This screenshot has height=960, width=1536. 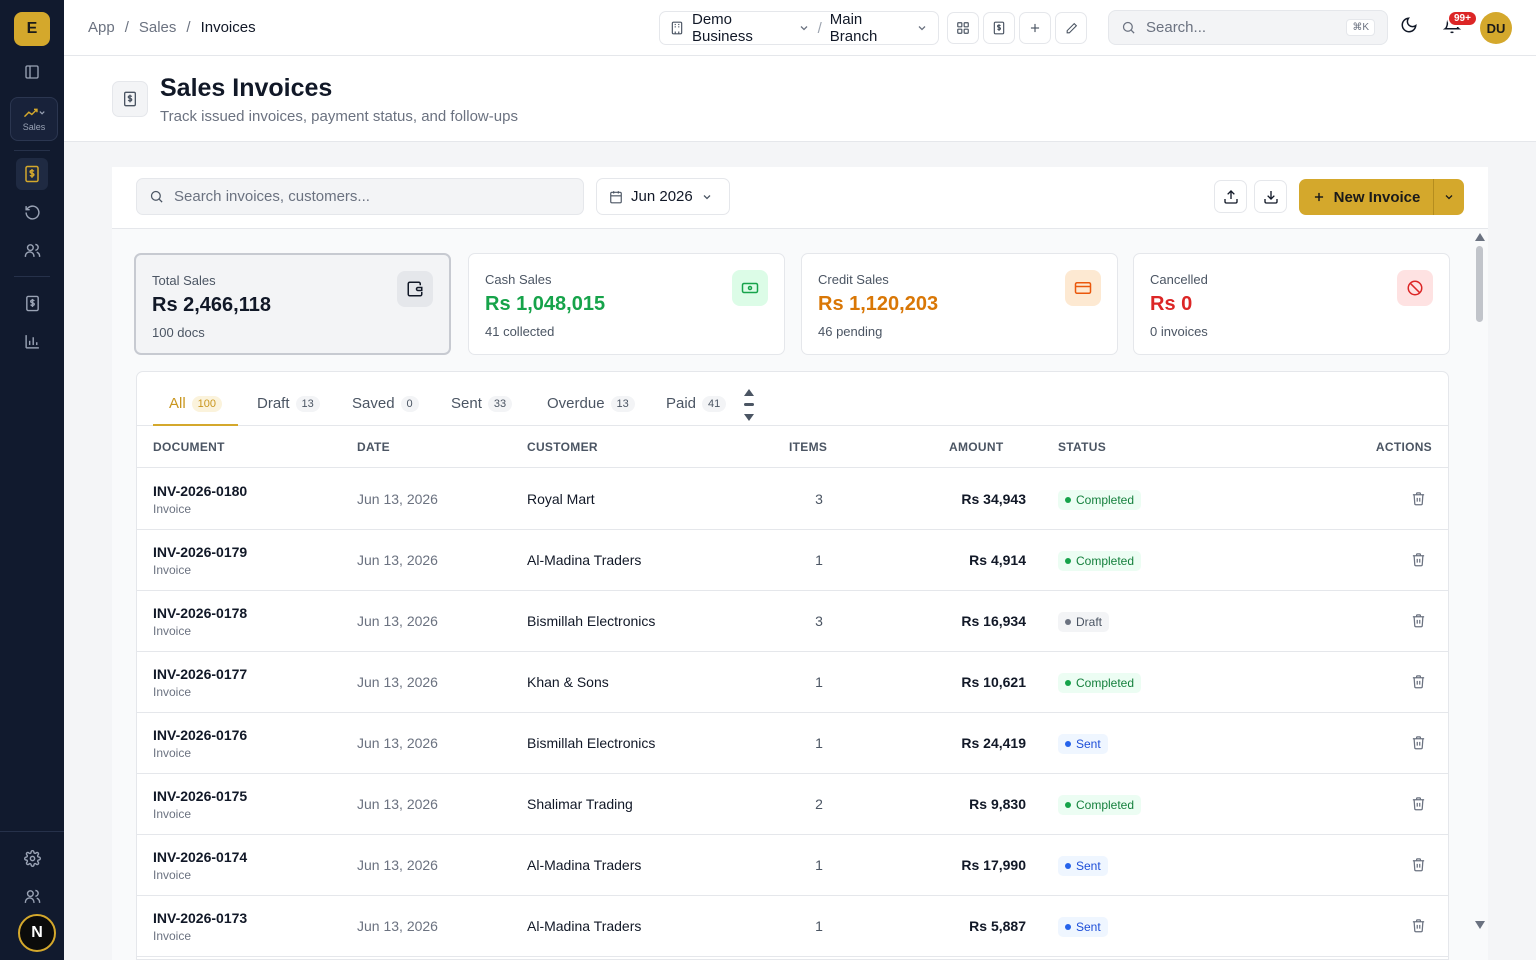 I want to click on sidebar-item-team, so click(x=32, y=896).